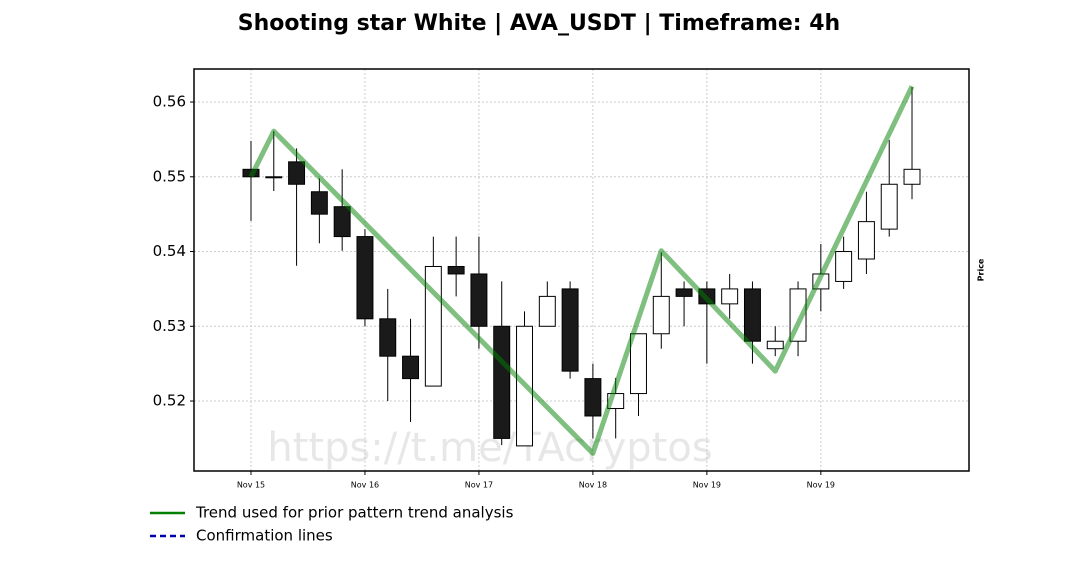 This screenshot has height=579, width=1078. Describe the element at coordinates (264, 536) in the screenshot. I see `legend-label: Confirmation lines` at that location.